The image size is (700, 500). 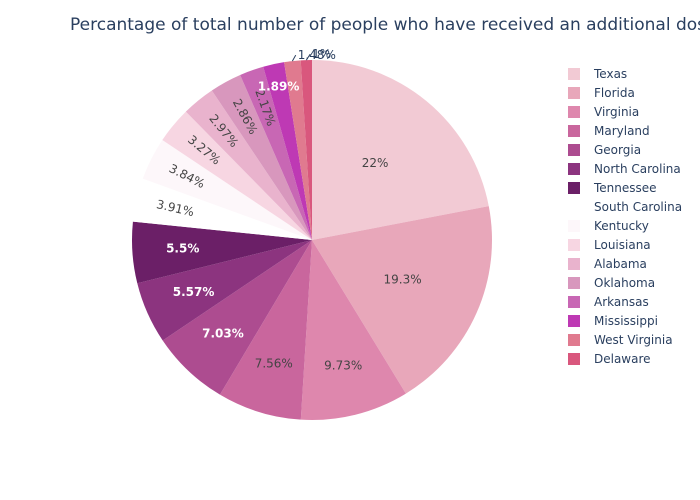 What do you see at coordinates (279, 87) in the screenshot?
I see `slice-label-mississippi: 1.89%` at bounding box center [279, 87].